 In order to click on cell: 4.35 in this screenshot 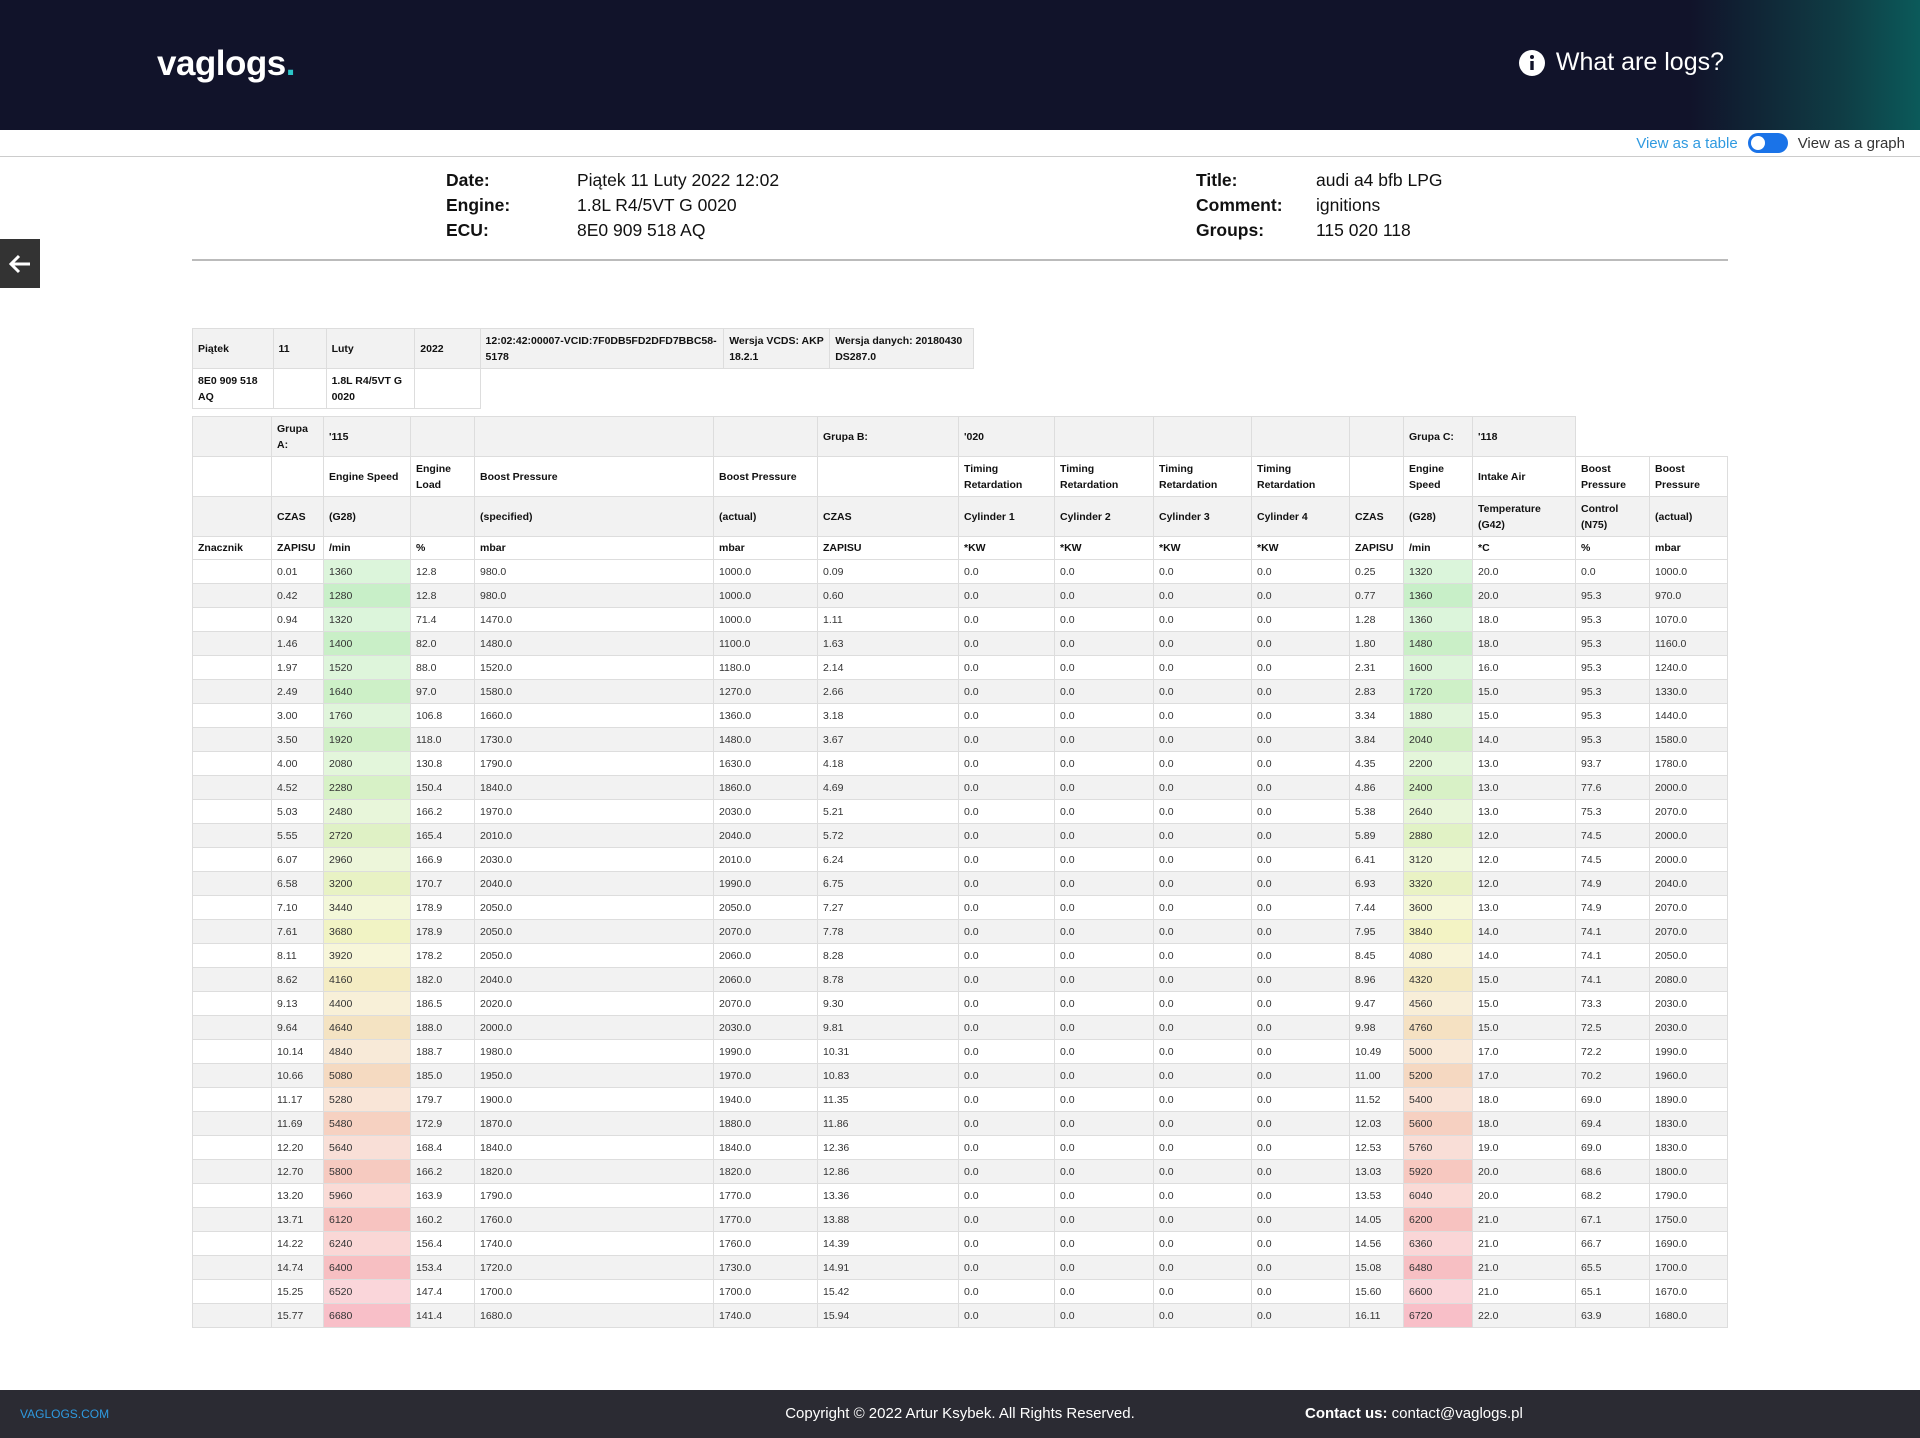, I will do `click(1376, 763)`.